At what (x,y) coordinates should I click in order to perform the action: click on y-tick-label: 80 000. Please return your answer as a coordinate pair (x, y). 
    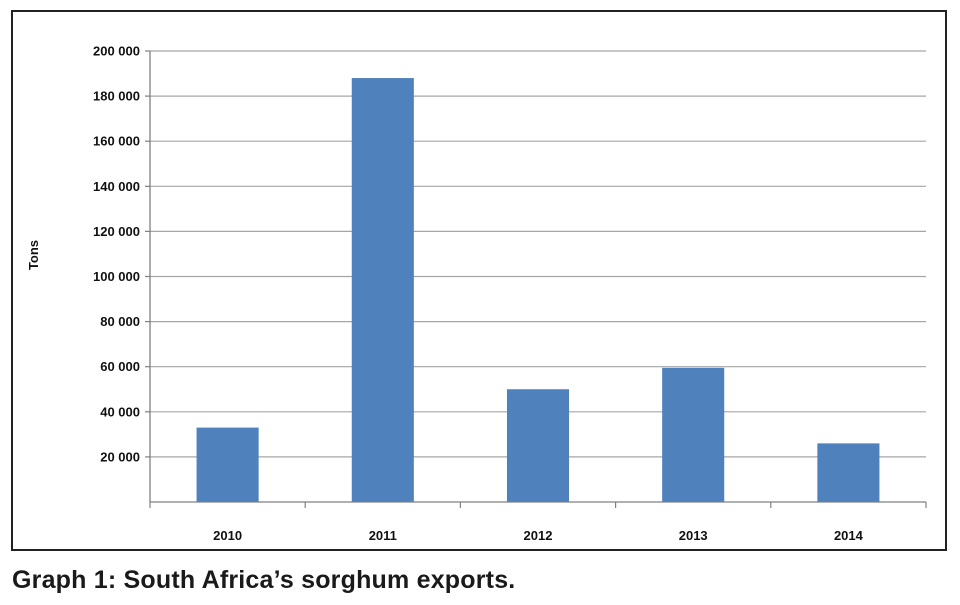
    Looking at the image, I should click on (120, 321).